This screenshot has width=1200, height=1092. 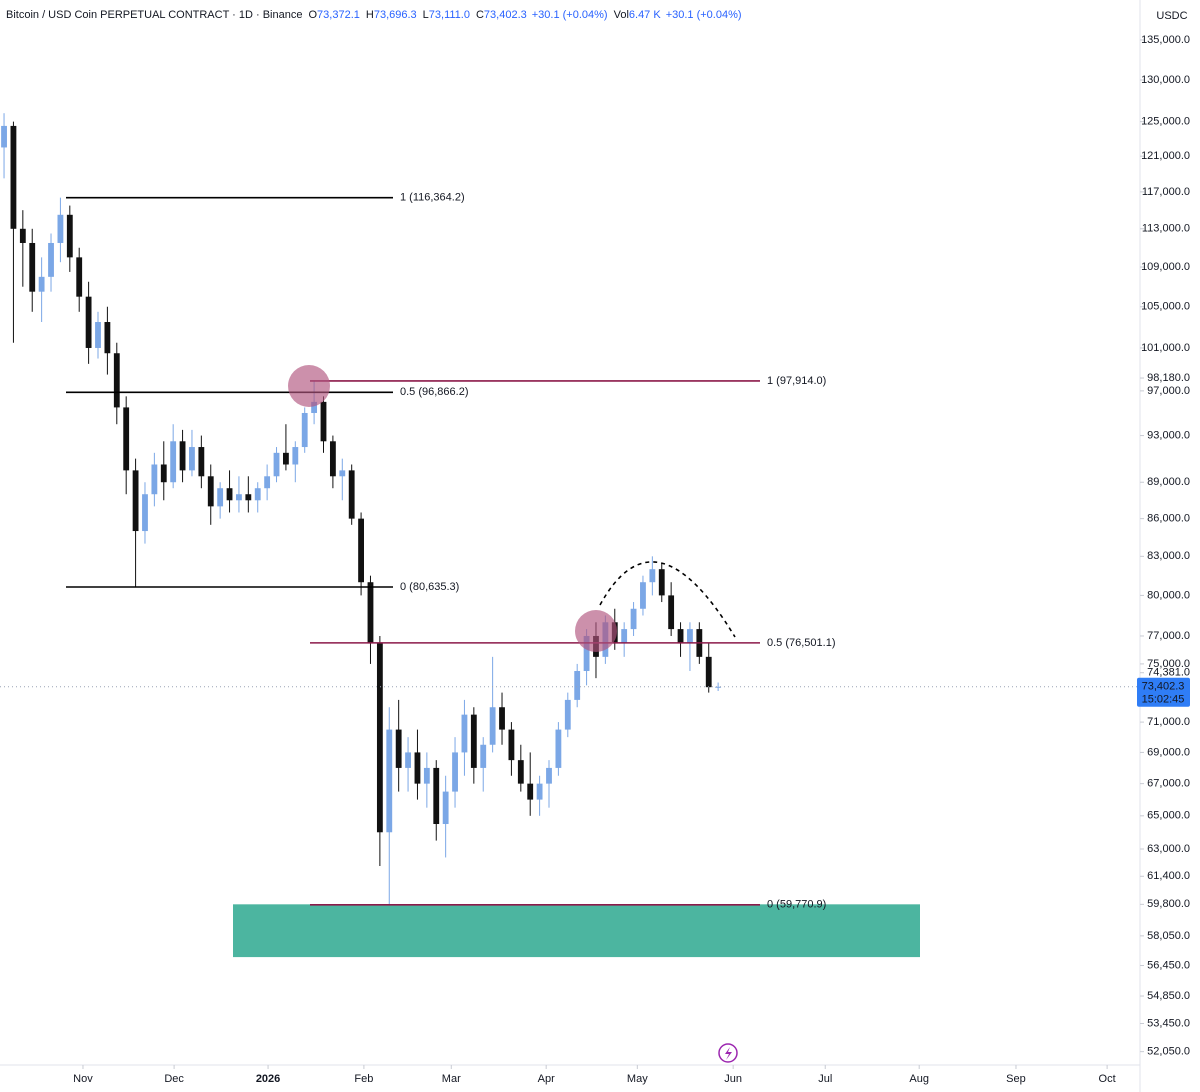 What do you see at coordinates (505, 15) in the screenshot?
I see `ohlc-value: 73,402.3` at bounding box center [505, 15].